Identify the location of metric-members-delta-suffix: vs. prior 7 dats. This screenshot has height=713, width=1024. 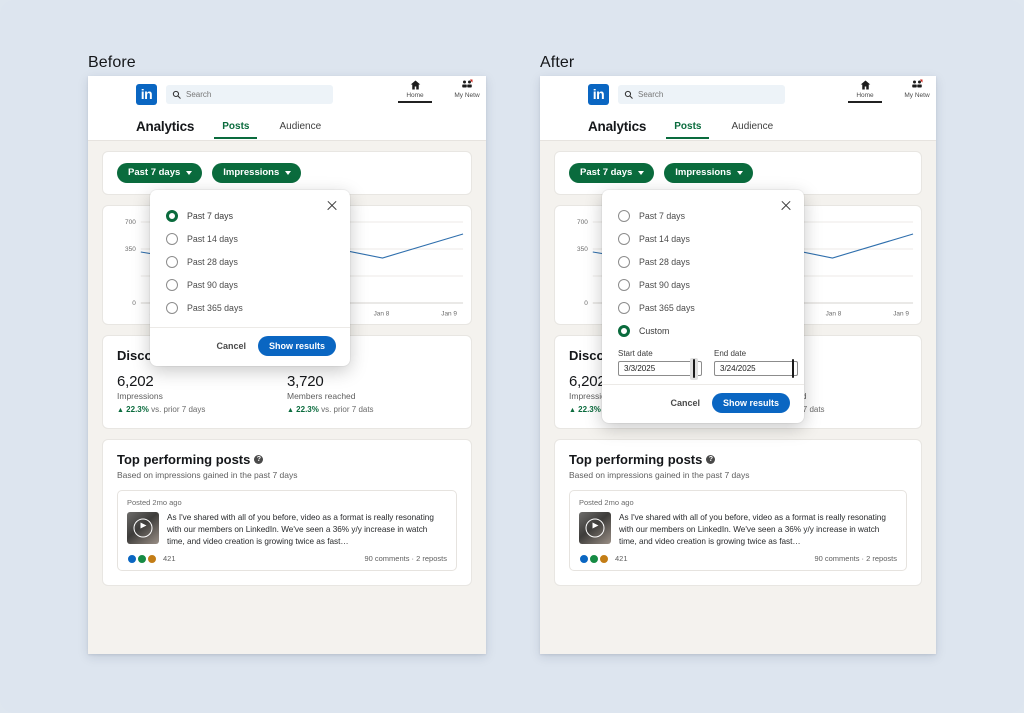
(347, 409).